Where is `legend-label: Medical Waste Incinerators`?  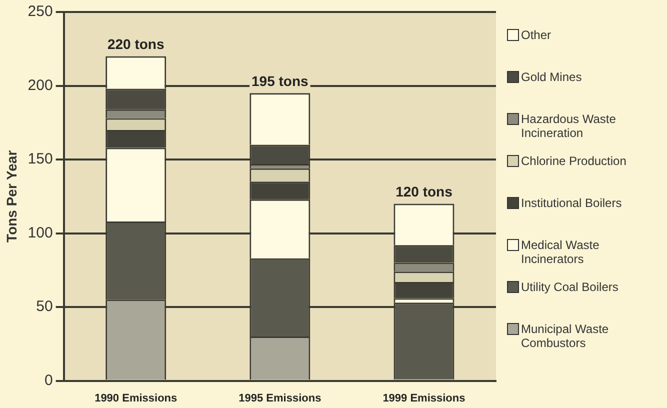
legend-label: Medical Waste Incinerators is located at coordinates (560, 252).